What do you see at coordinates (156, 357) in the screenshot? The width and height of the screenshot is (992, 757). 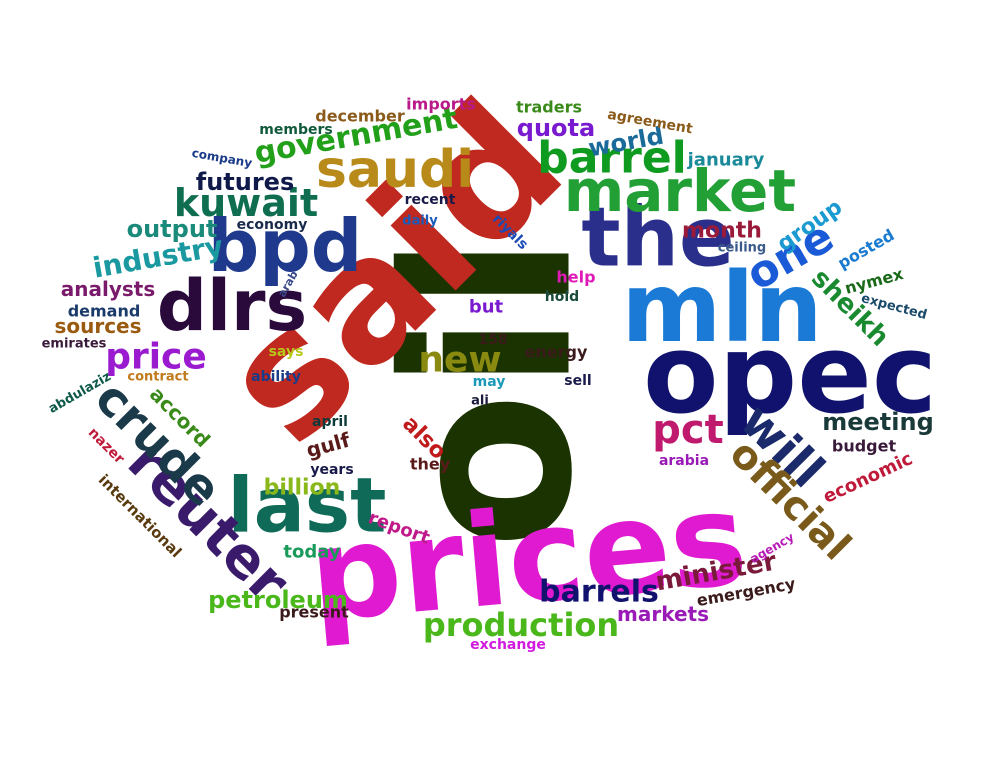 I see `word-price: price` at bounding box center [156, 357].